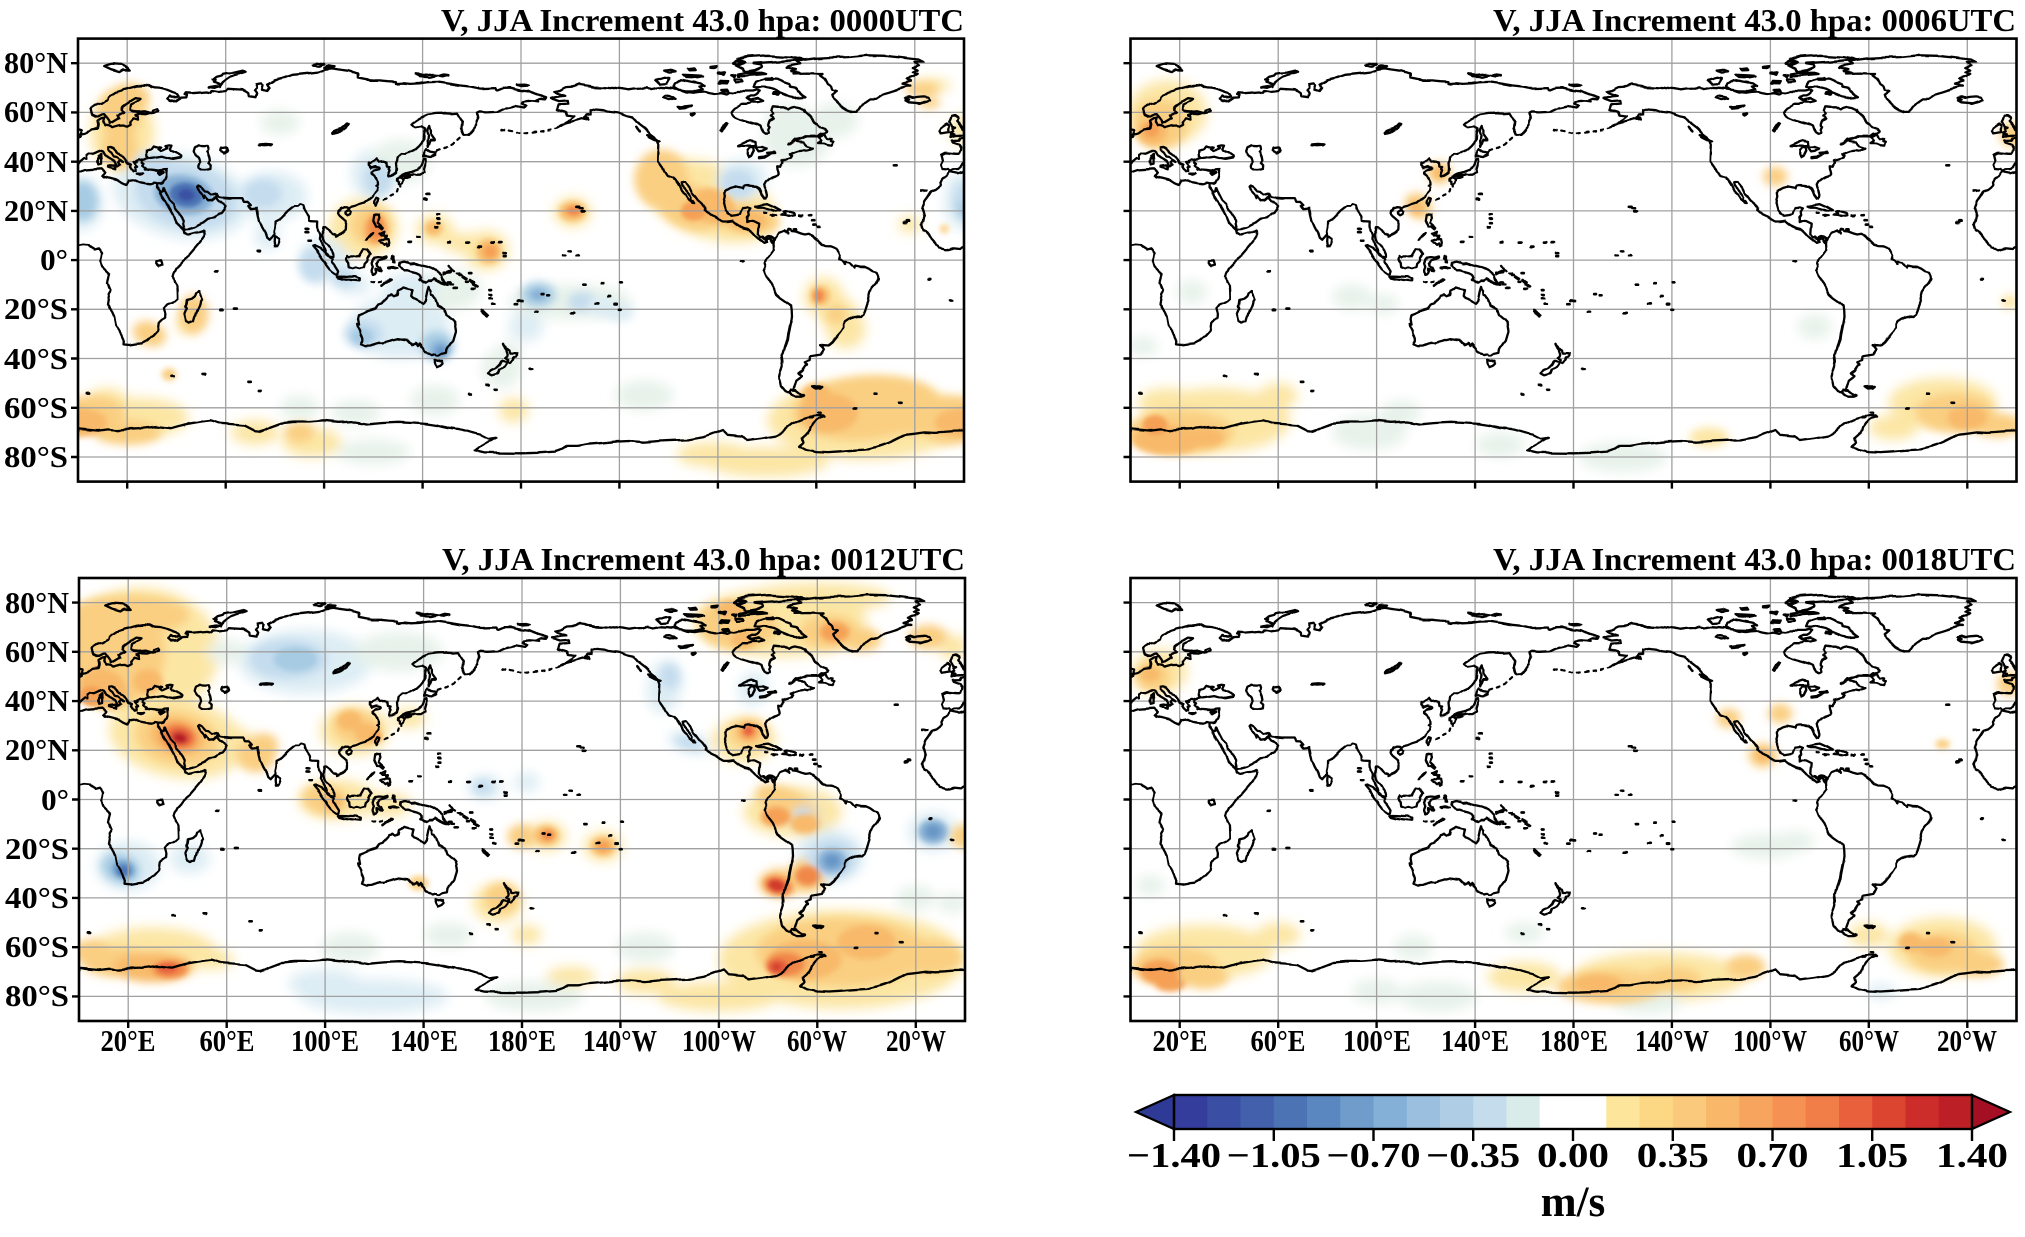  Describe the element at coordinates (1773, 1155) in the screenshot. I see `svg-text: 0.70` at that location.